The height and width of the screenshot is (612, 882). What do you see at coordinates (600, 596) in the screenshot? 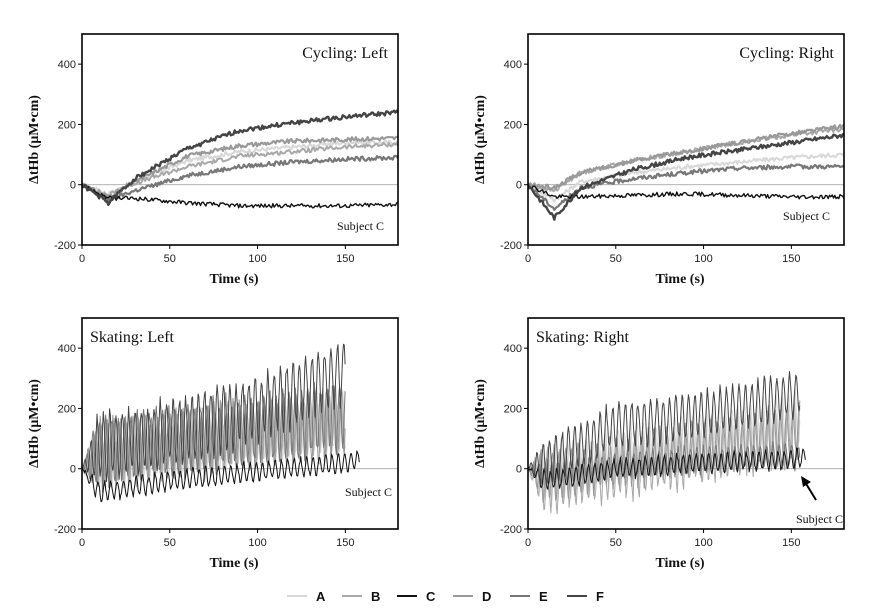
I see `legend-label-f: F` at bounding box center [600, 596].